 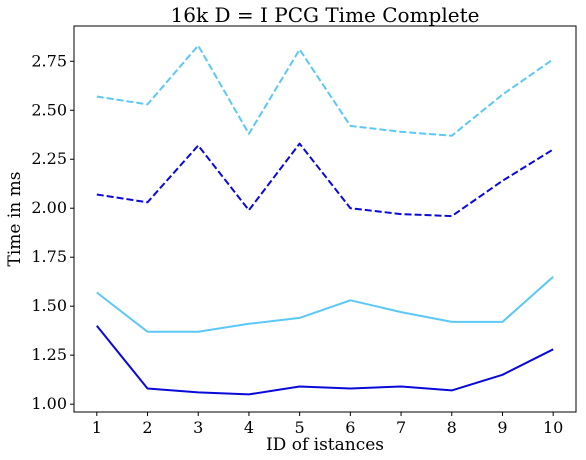 What do you see at coordinates (147, 427) in the screenshot?
I see `x-tick-label: 2` at bounding box center [147, 427].